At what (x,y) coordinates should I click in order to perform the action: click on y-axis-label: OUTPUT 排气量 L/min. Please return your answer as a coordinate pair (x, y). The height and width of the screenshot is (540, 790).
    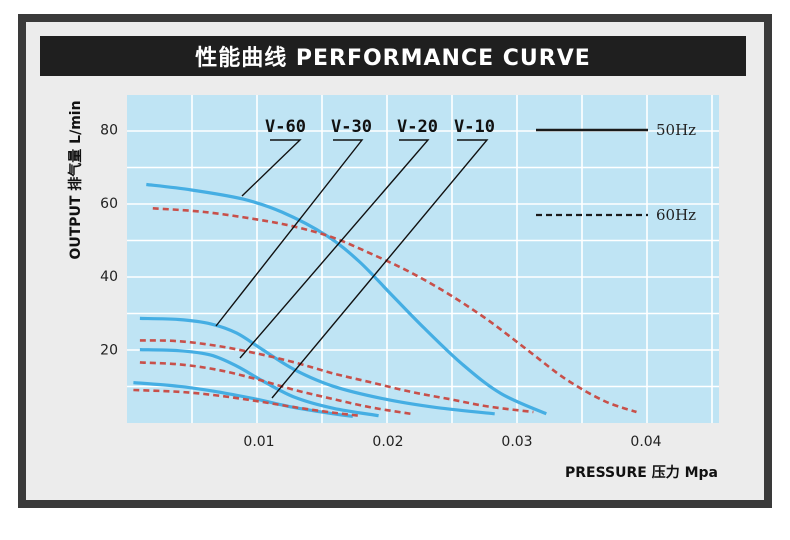
    Looking at the image, I should click on (75, 179).